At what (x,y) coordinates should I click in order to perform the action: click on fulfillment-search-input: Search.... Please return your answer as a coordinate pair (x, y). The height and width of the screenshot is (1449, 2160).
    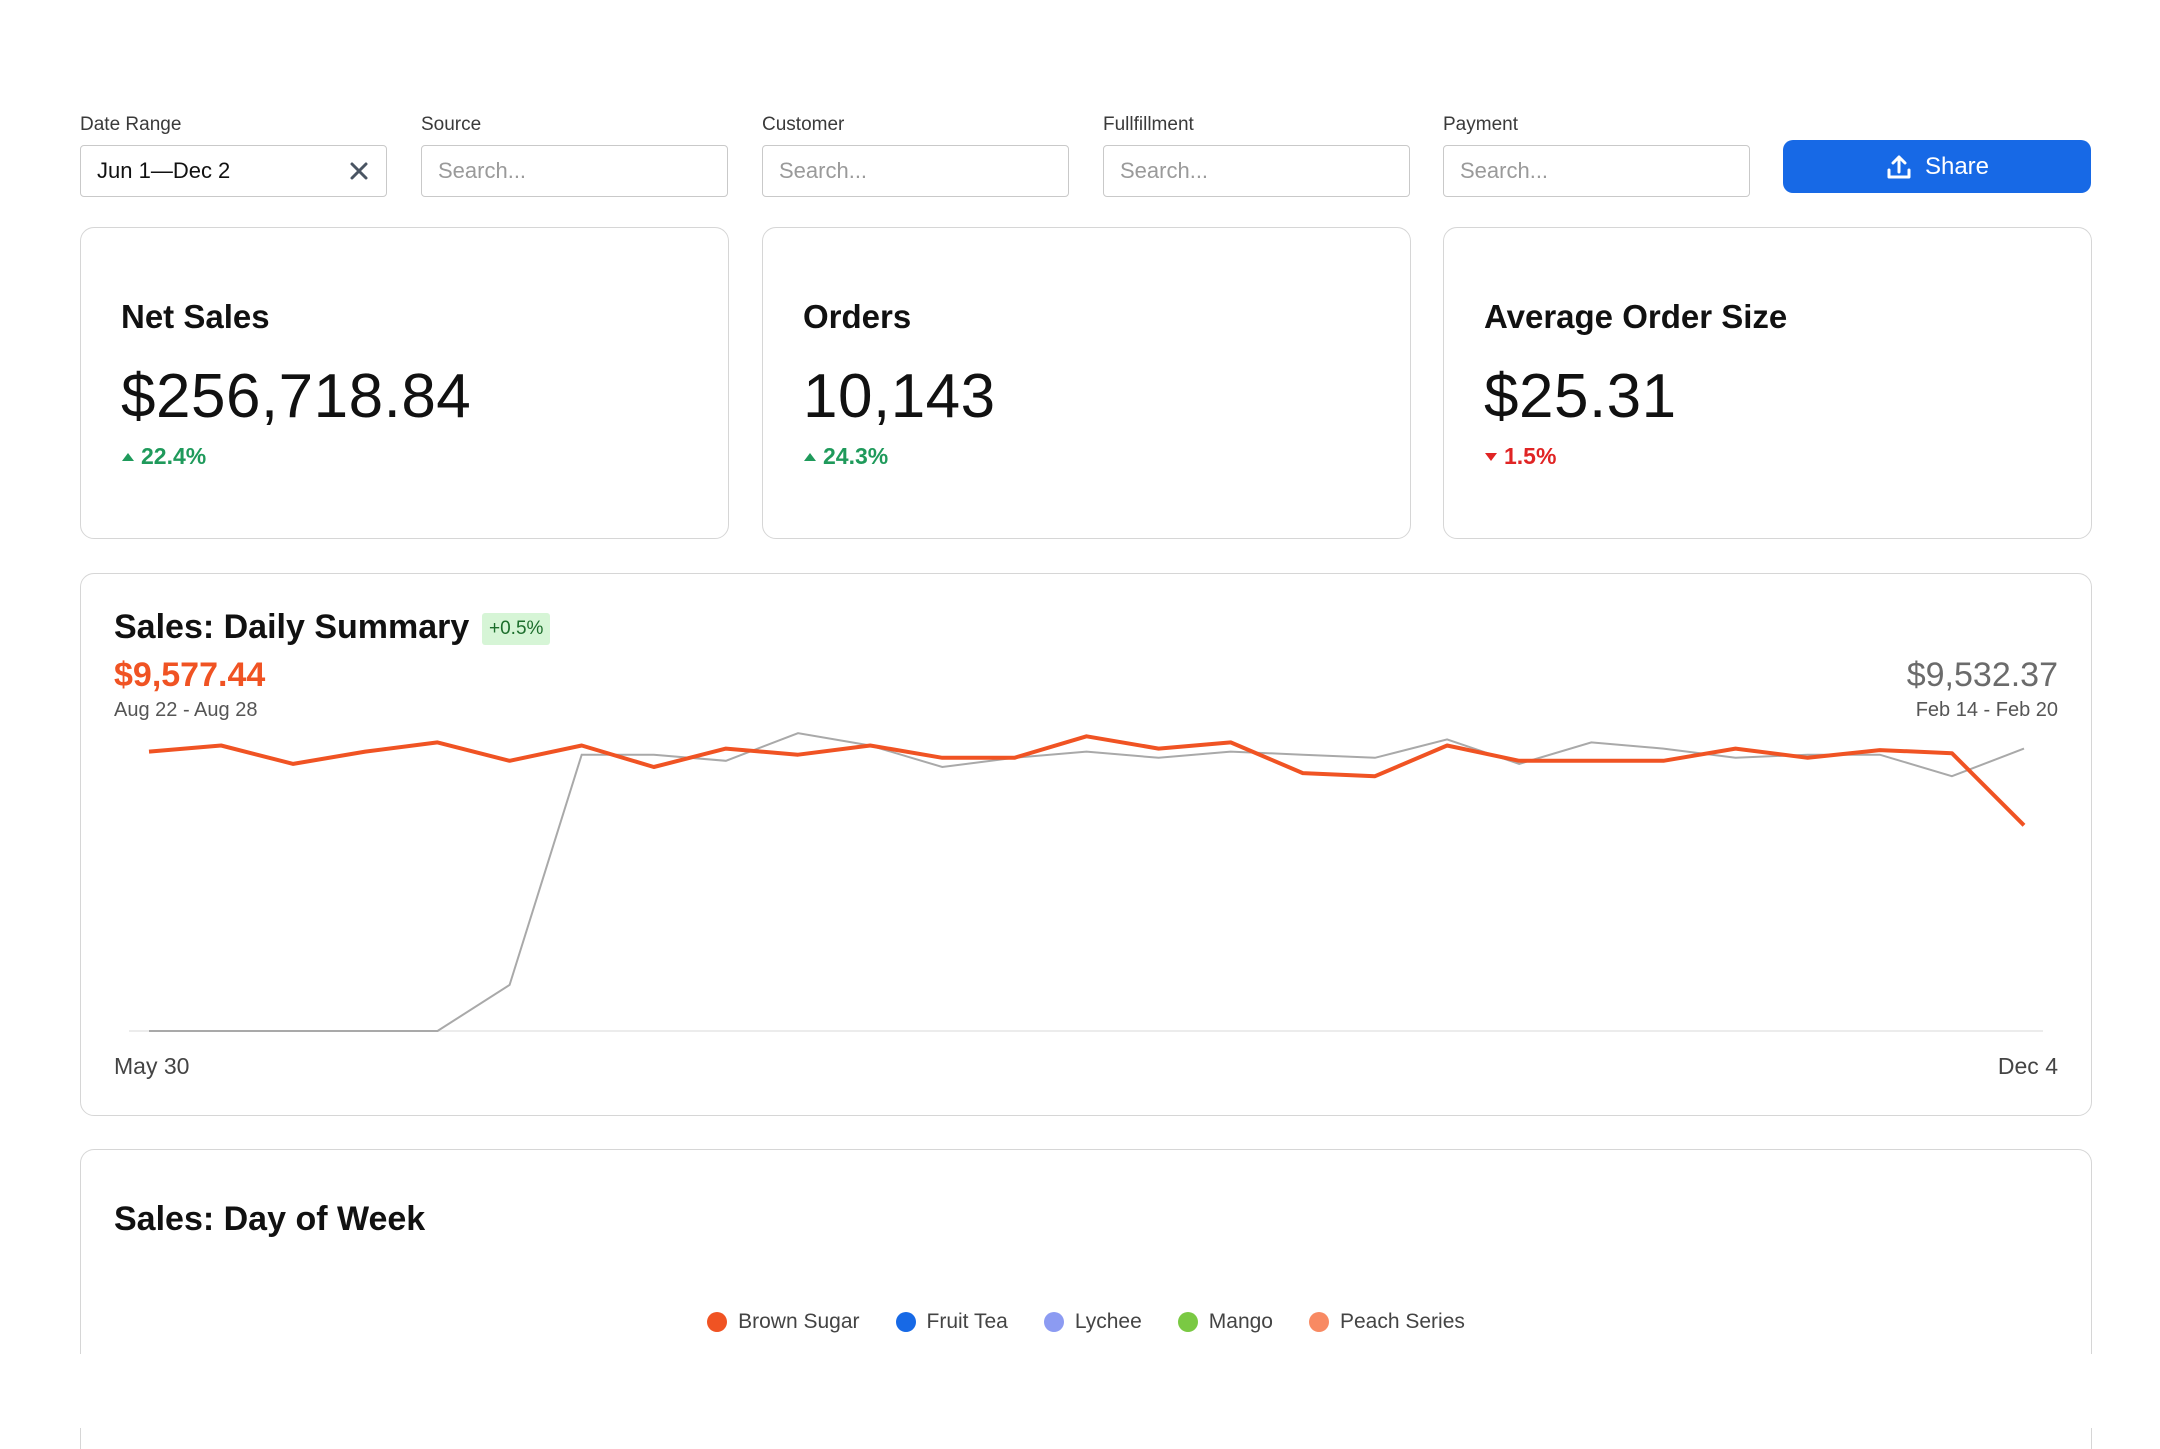
    Looking at the image, I should click on (1256, 171).